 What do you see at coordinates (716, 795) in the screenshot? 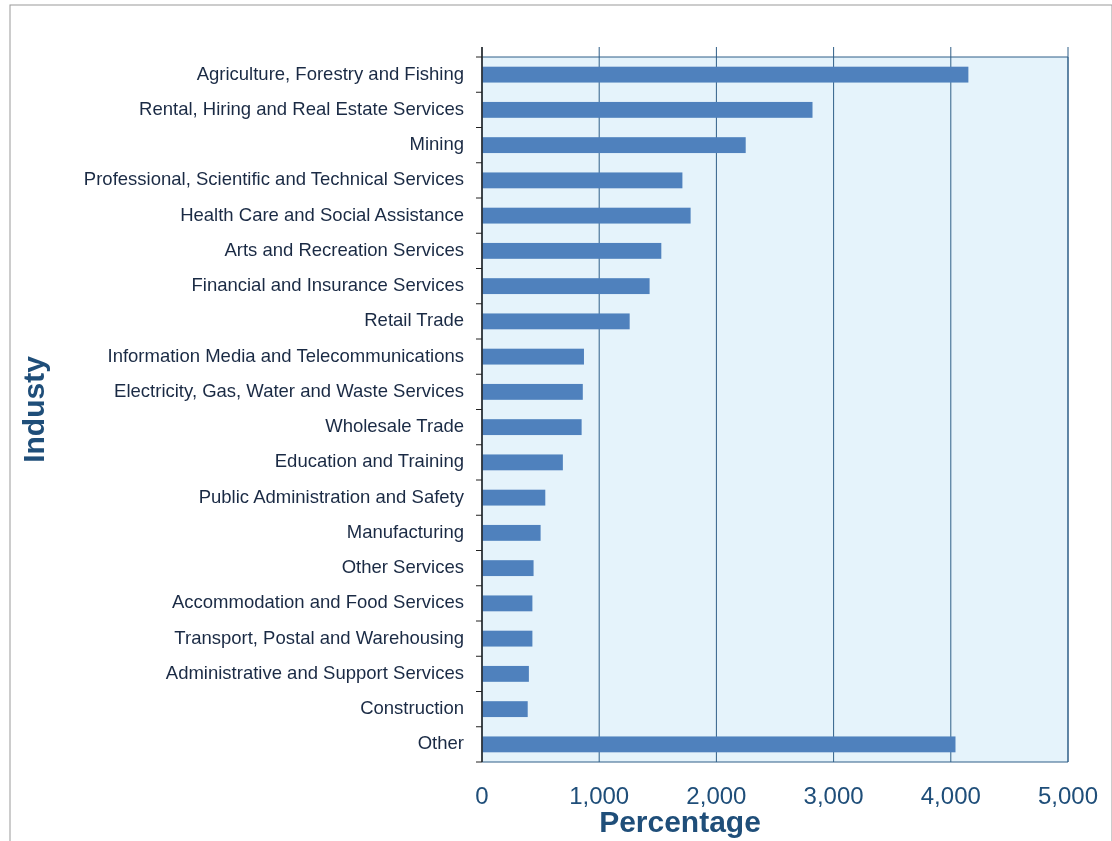
I see `x-tick-label: 2,000` at bounding box center [716, 795].